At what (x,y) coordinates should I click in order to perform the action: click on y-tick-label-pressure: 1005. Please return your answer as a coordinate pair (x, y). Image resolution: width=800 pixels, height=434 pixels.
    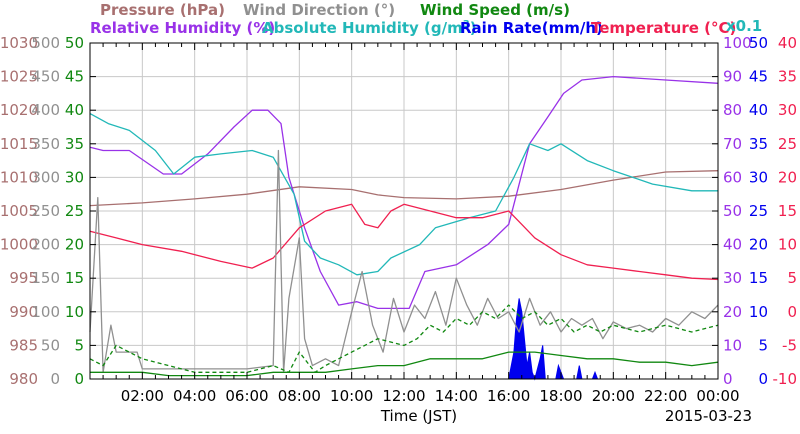
    Looking at the image, I should click on (19, 211).